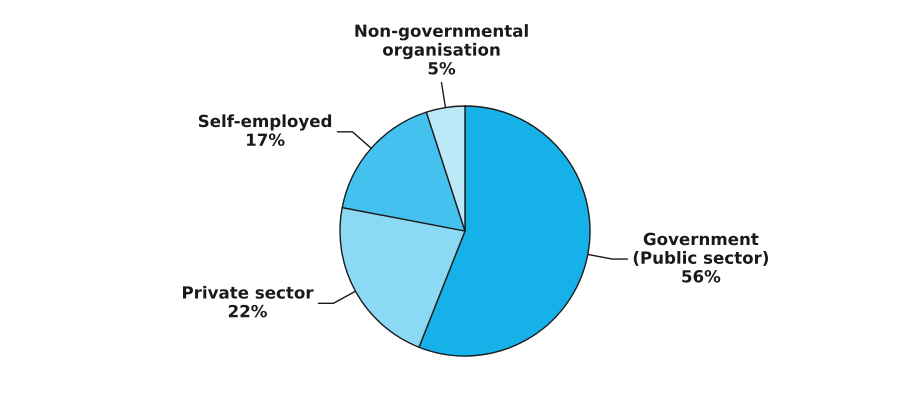 The height and width of the screenshot is (401, 924). I want to click on data-label: 22%, so click(247, 311).